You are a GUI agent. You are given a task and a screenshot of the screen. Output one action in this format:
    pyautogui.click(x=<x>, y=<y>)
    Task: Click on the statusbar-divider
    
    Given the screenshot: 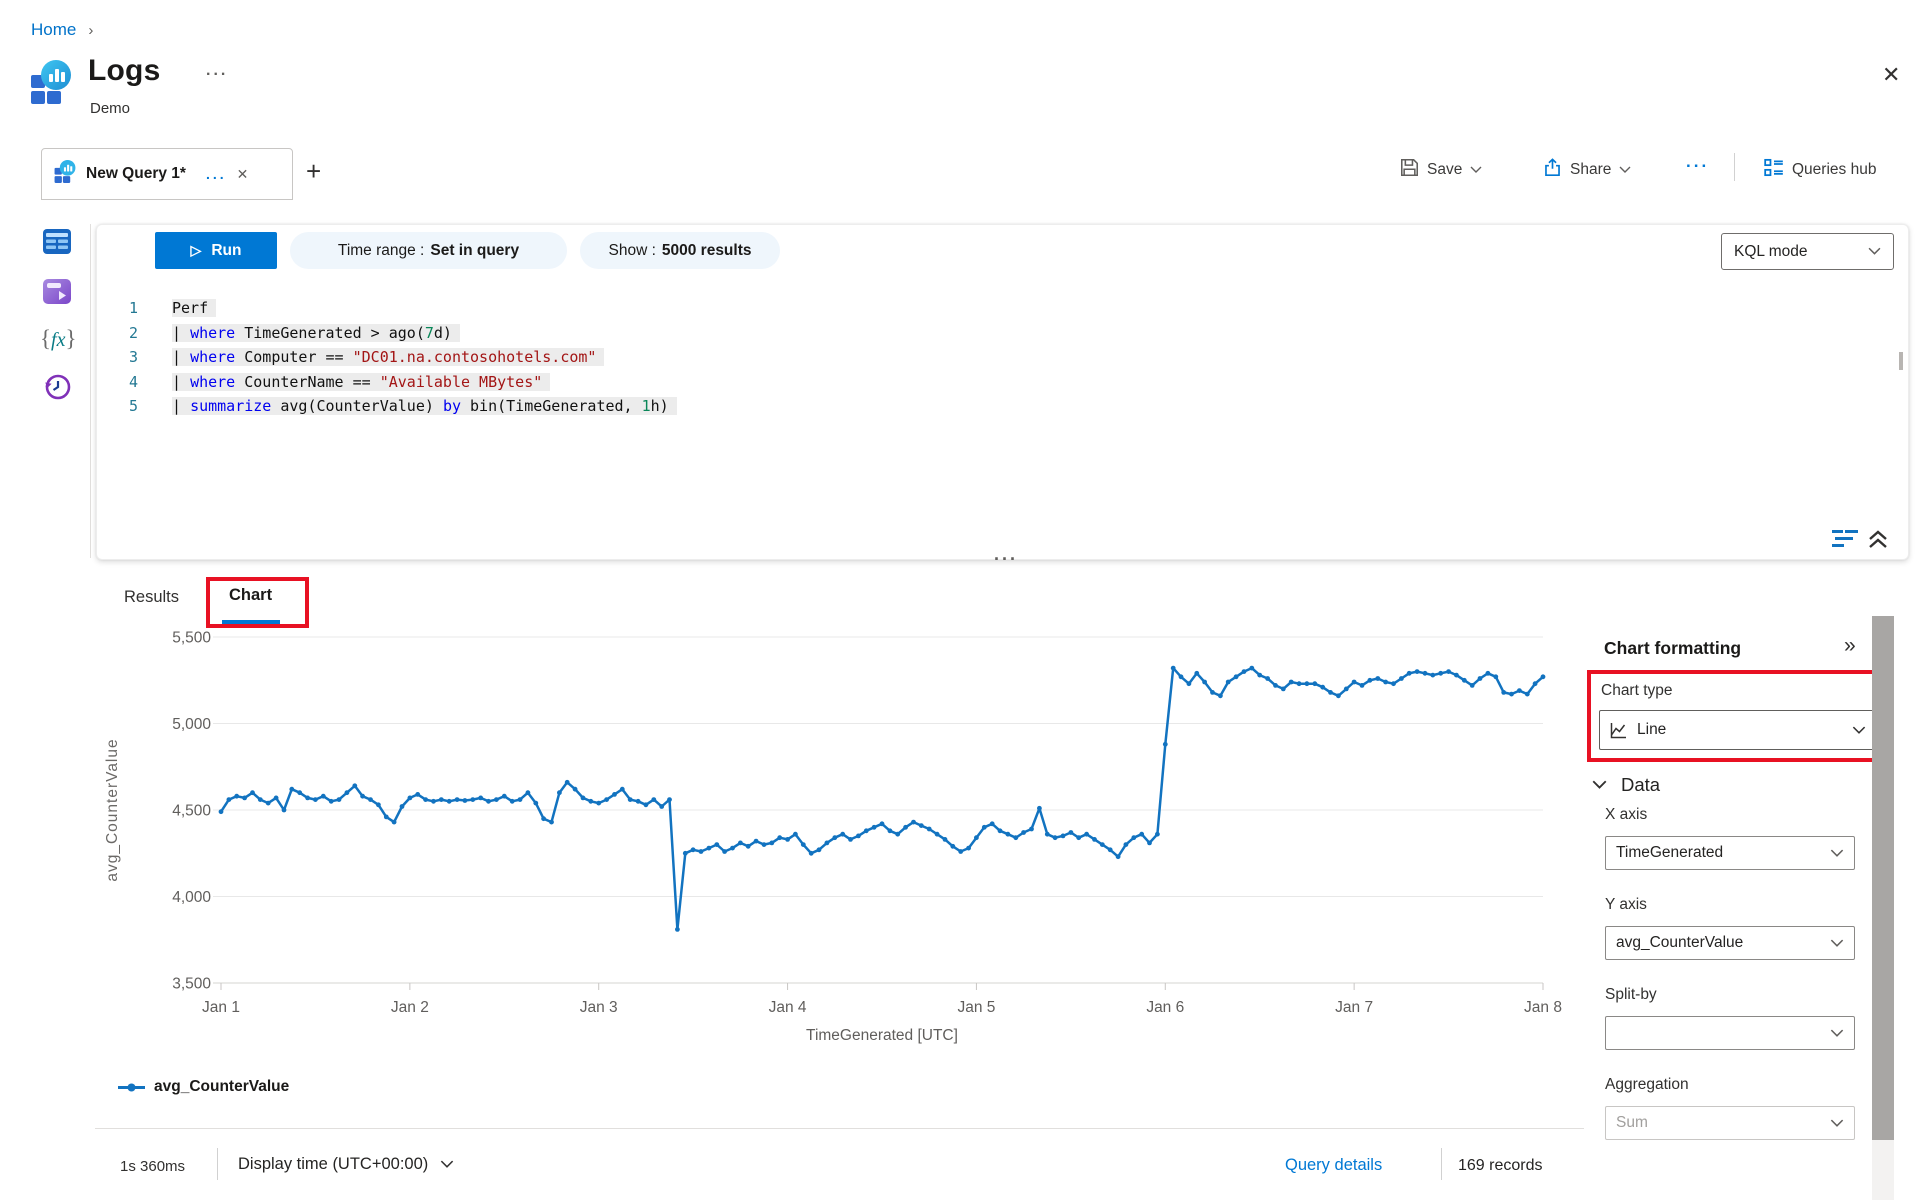 What is the action you would take?
    pyautogui.click(x=839, y=1128)
    